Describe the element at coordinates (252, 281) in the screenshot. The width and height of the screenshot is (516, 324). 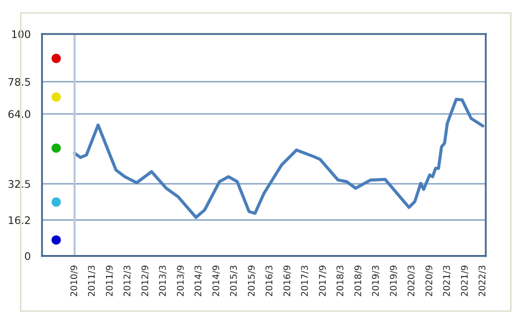
I see `x-tick-label: 2015/9` at that location.